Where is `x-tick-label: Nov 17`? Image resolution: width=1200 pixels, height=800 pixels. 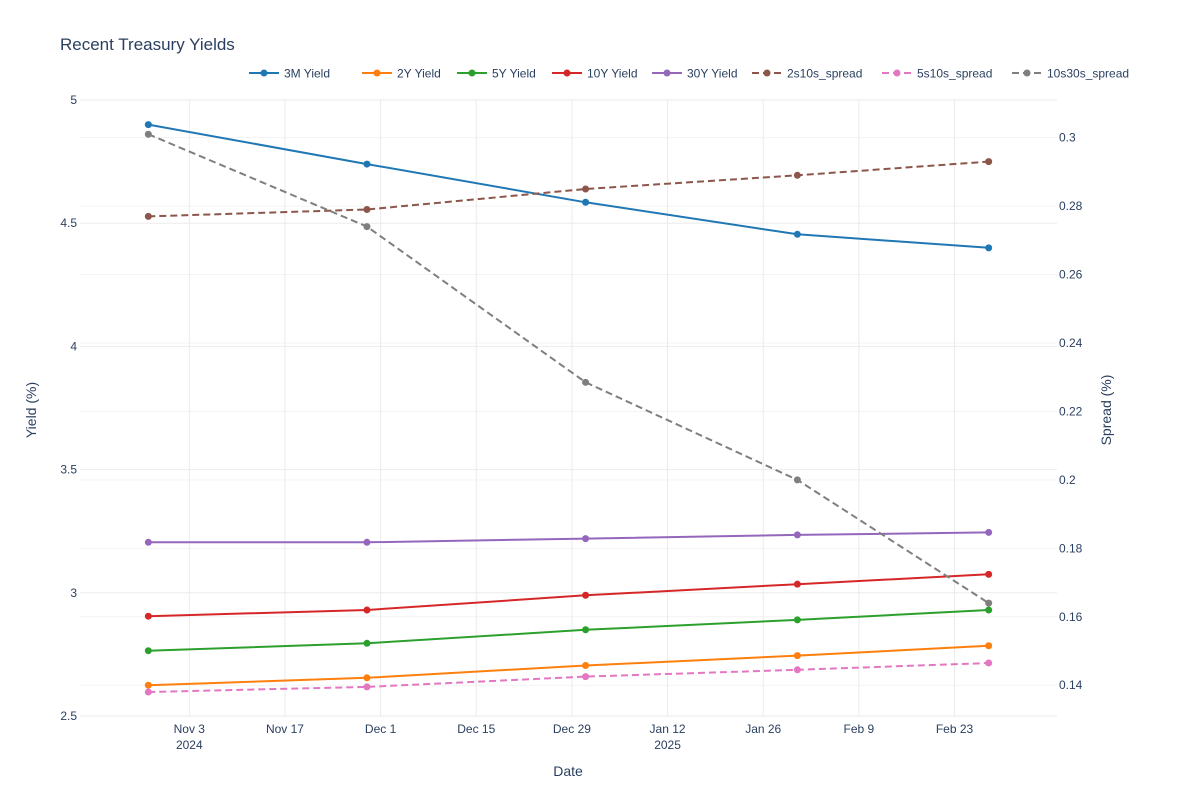 x-tick-label: Nov 17 is located at coordinates (285, 729).